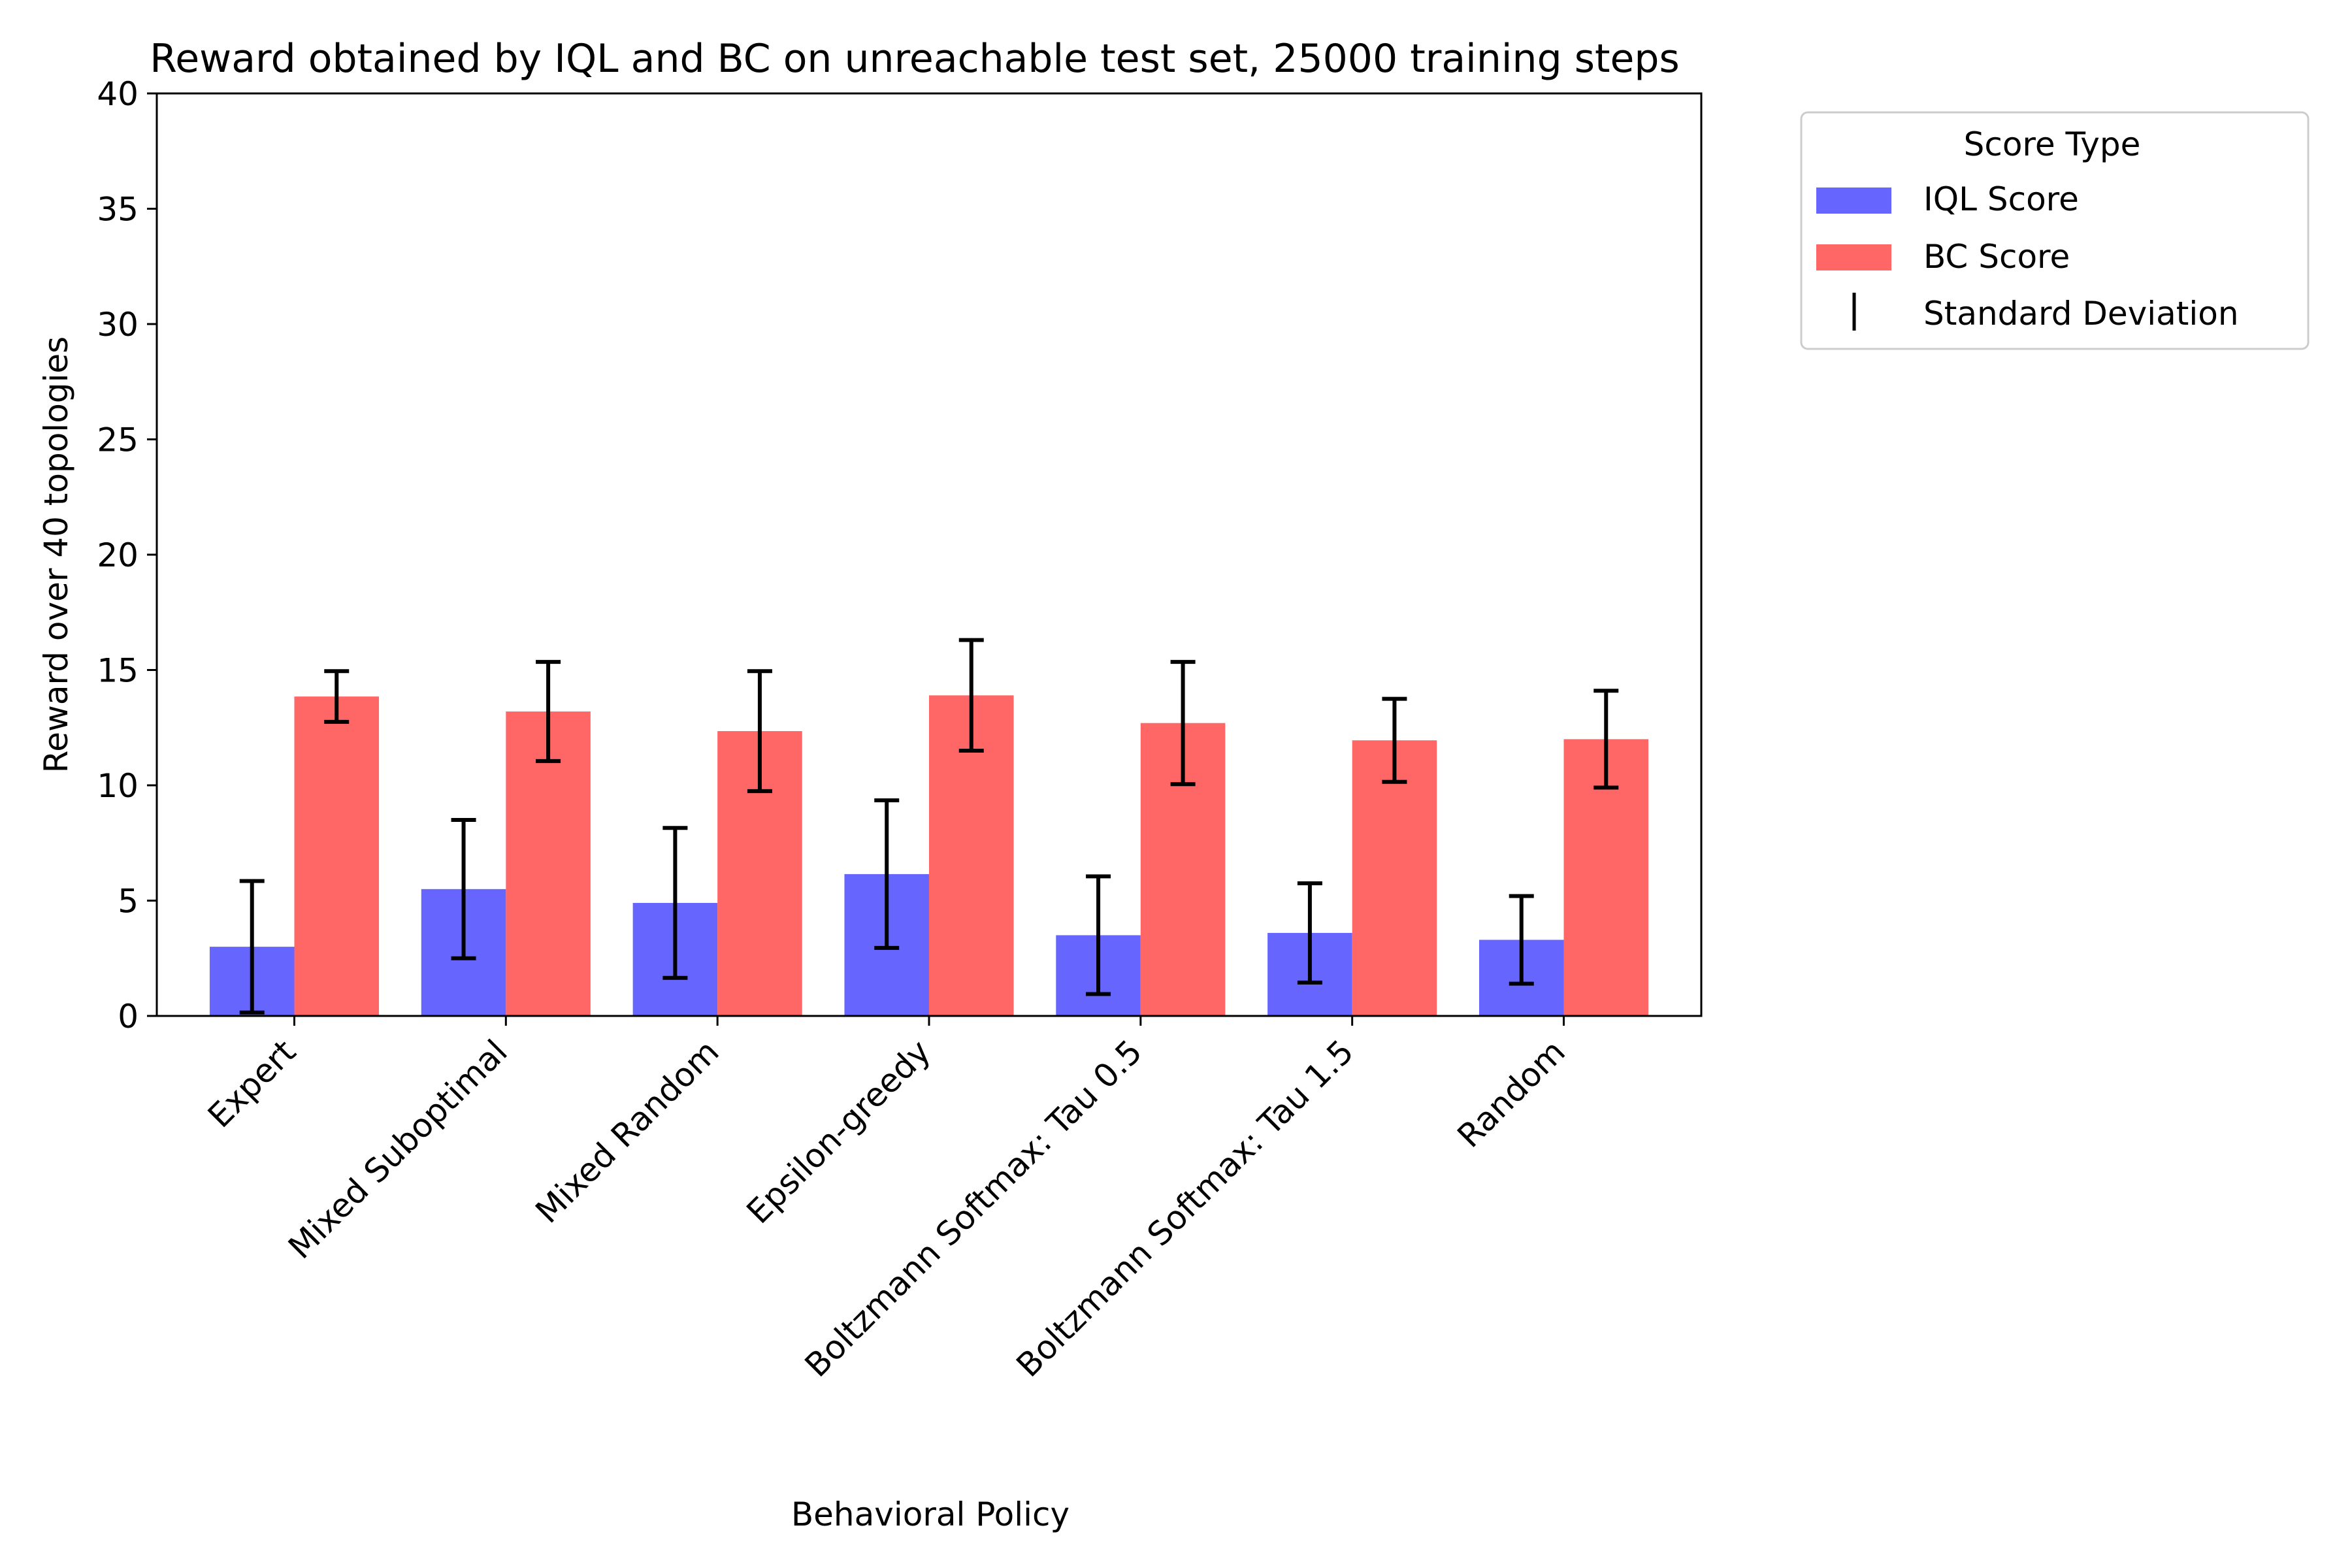  Describe the element at coordinates (1853, 257) in the screenshot. I see `legend-swatch-bc` at that location.